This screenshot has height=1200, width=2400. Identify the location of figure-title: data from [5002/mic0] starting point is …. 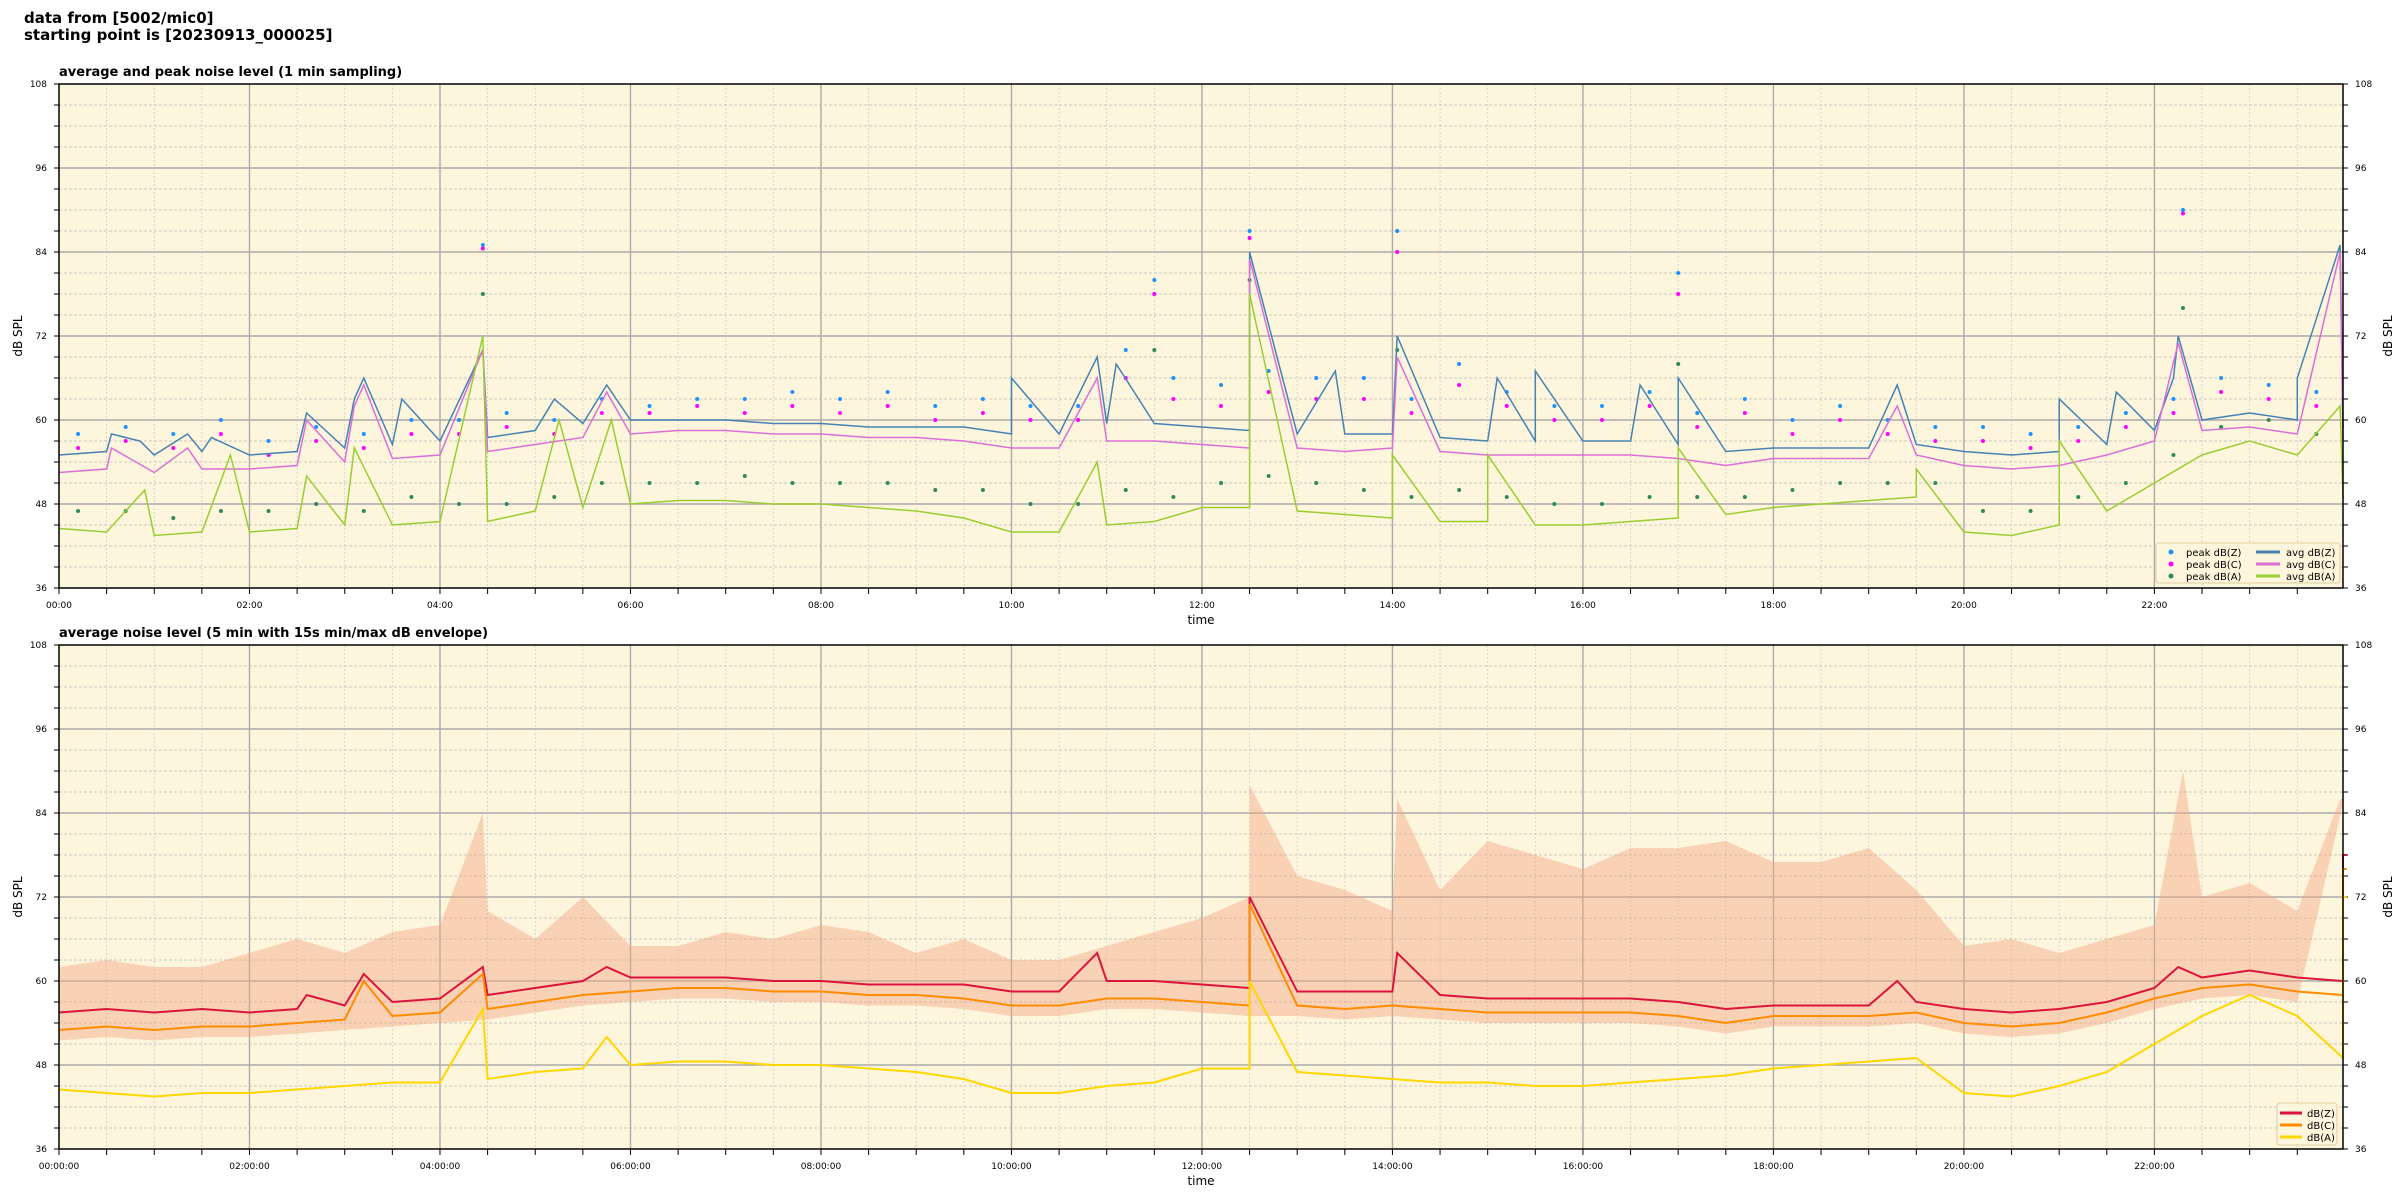
(178, 27).